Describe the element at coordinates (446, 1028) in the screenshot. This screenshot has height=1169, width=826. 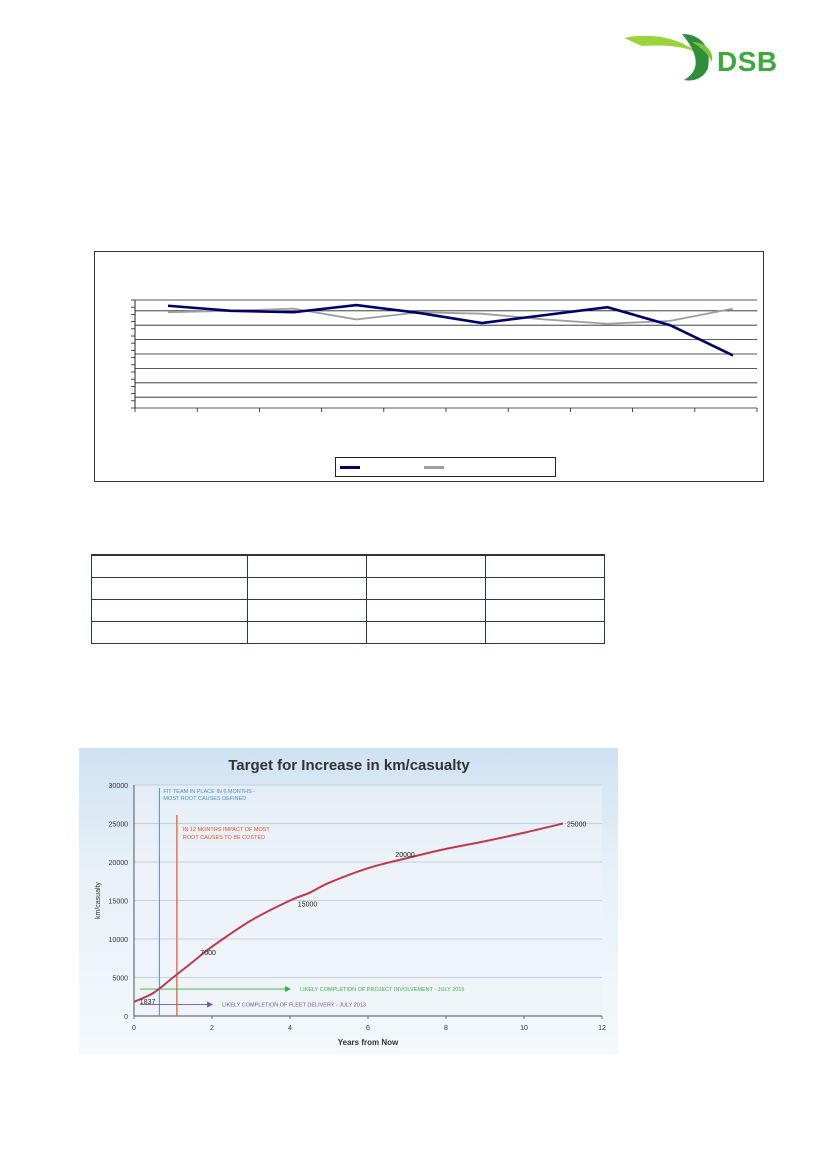
I see `x-tick-label: 8` at that location.